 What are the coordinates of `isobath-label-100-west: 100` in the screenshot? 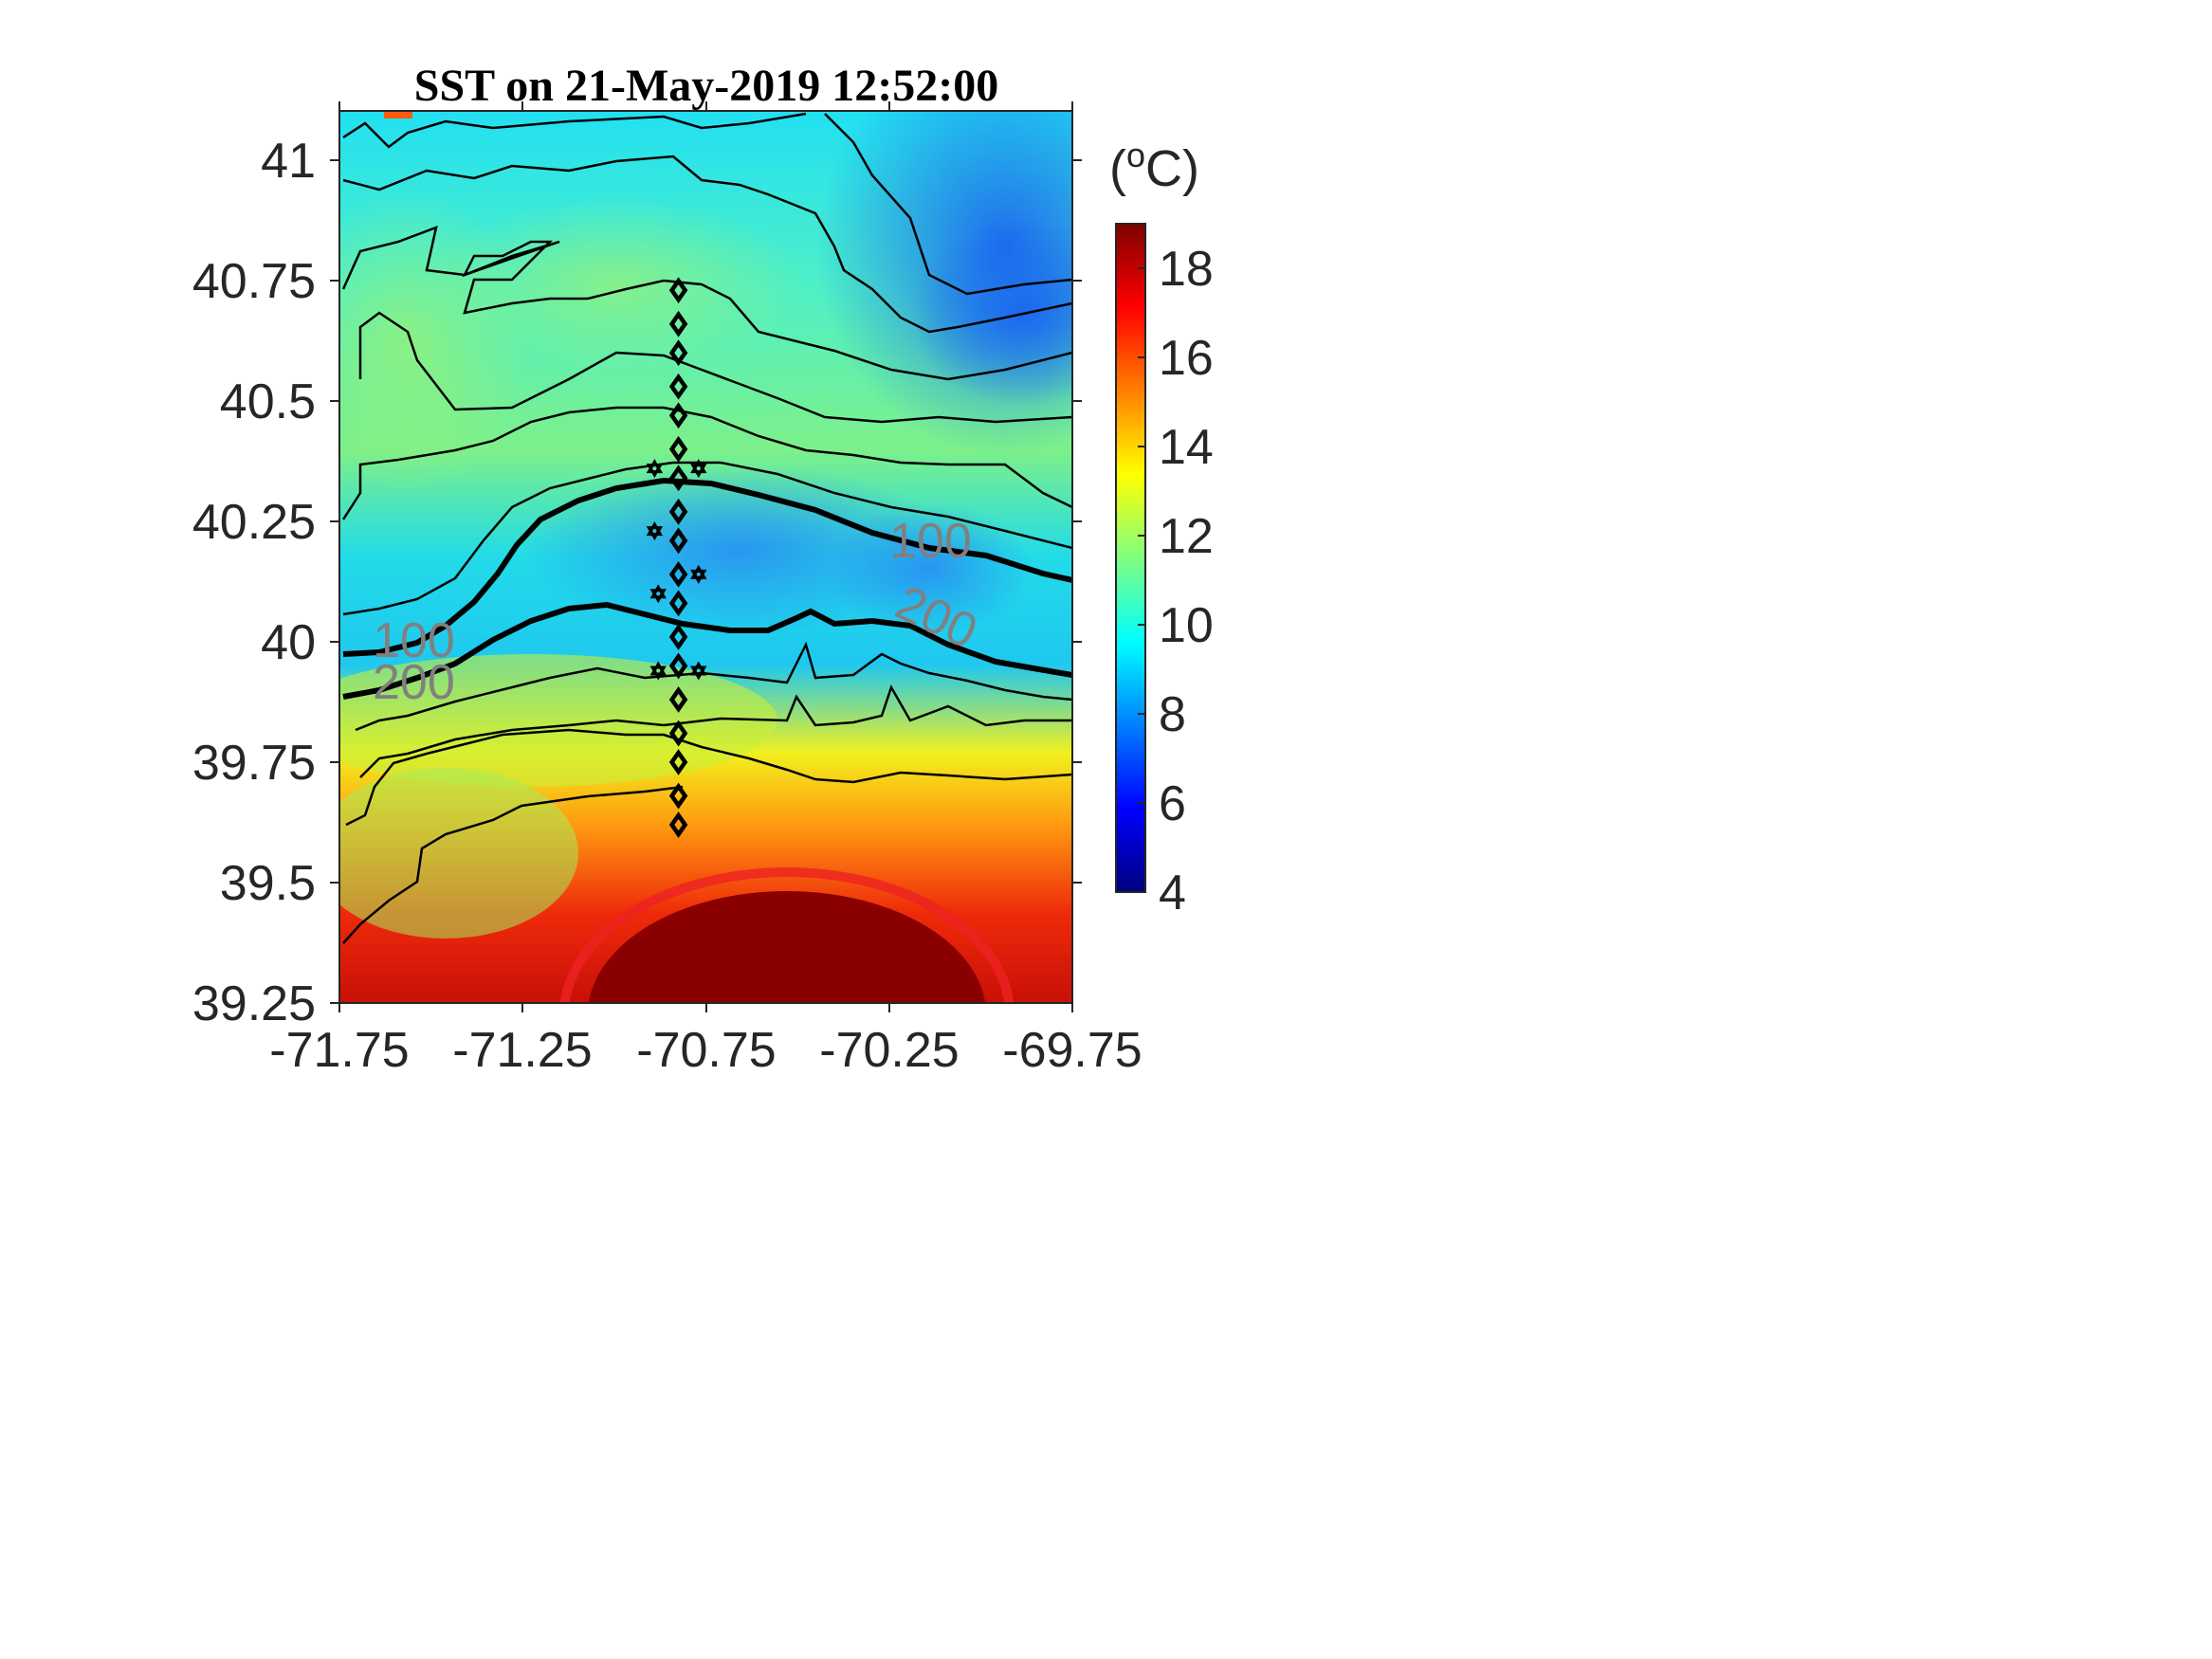 It's located at (414, 640).